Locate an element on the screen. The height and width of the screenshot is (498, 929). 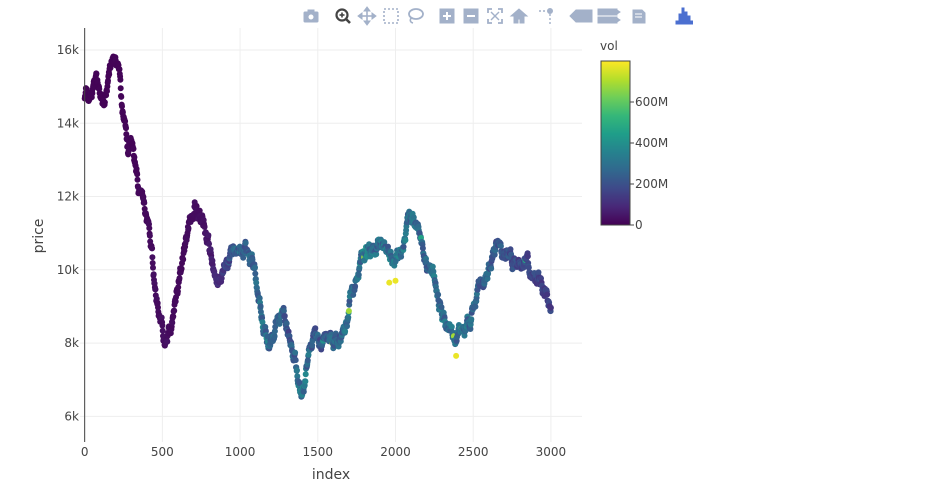
plotly-logo-button is located at coordinates (683, 16).